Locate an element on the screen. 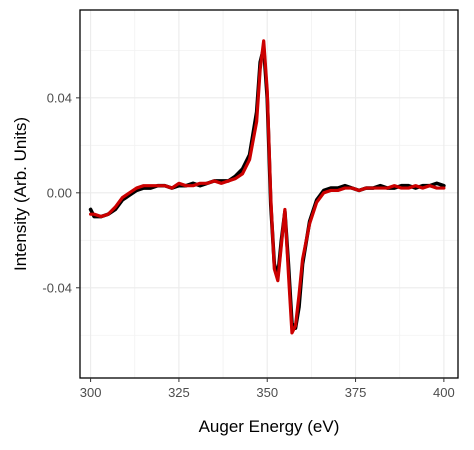 This screenshot has height=450, width=474. x-axis-title: Auger Energy (eV) is located at coordinates (269, 426).